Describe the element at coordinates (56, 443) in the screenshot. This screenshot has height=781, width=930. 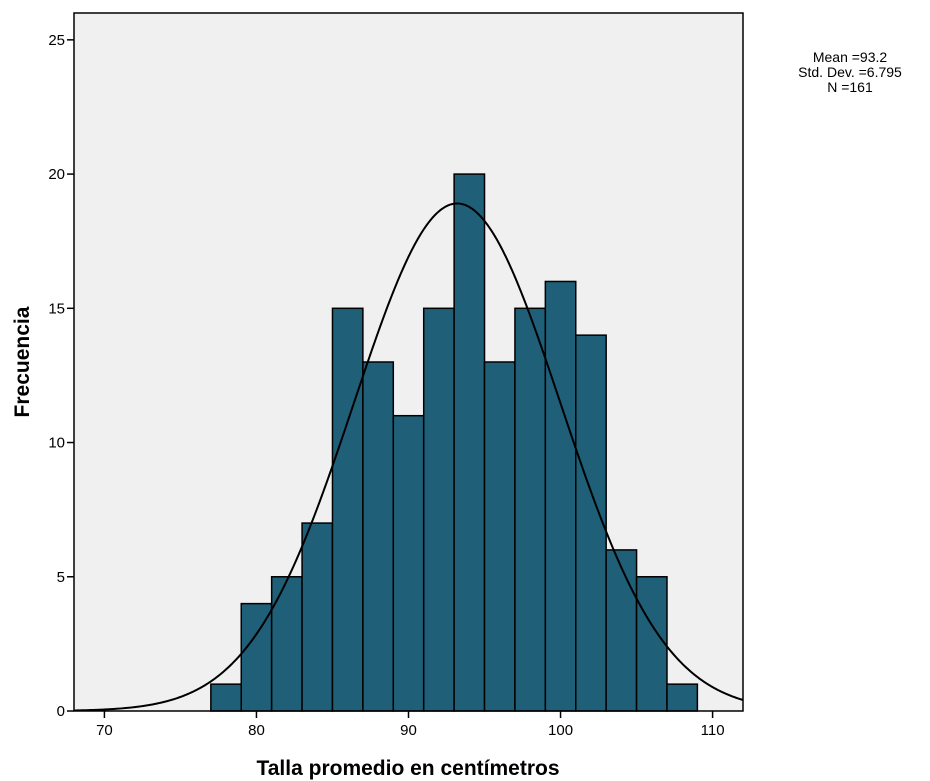
I see `y-tick-label: 10` at that location.